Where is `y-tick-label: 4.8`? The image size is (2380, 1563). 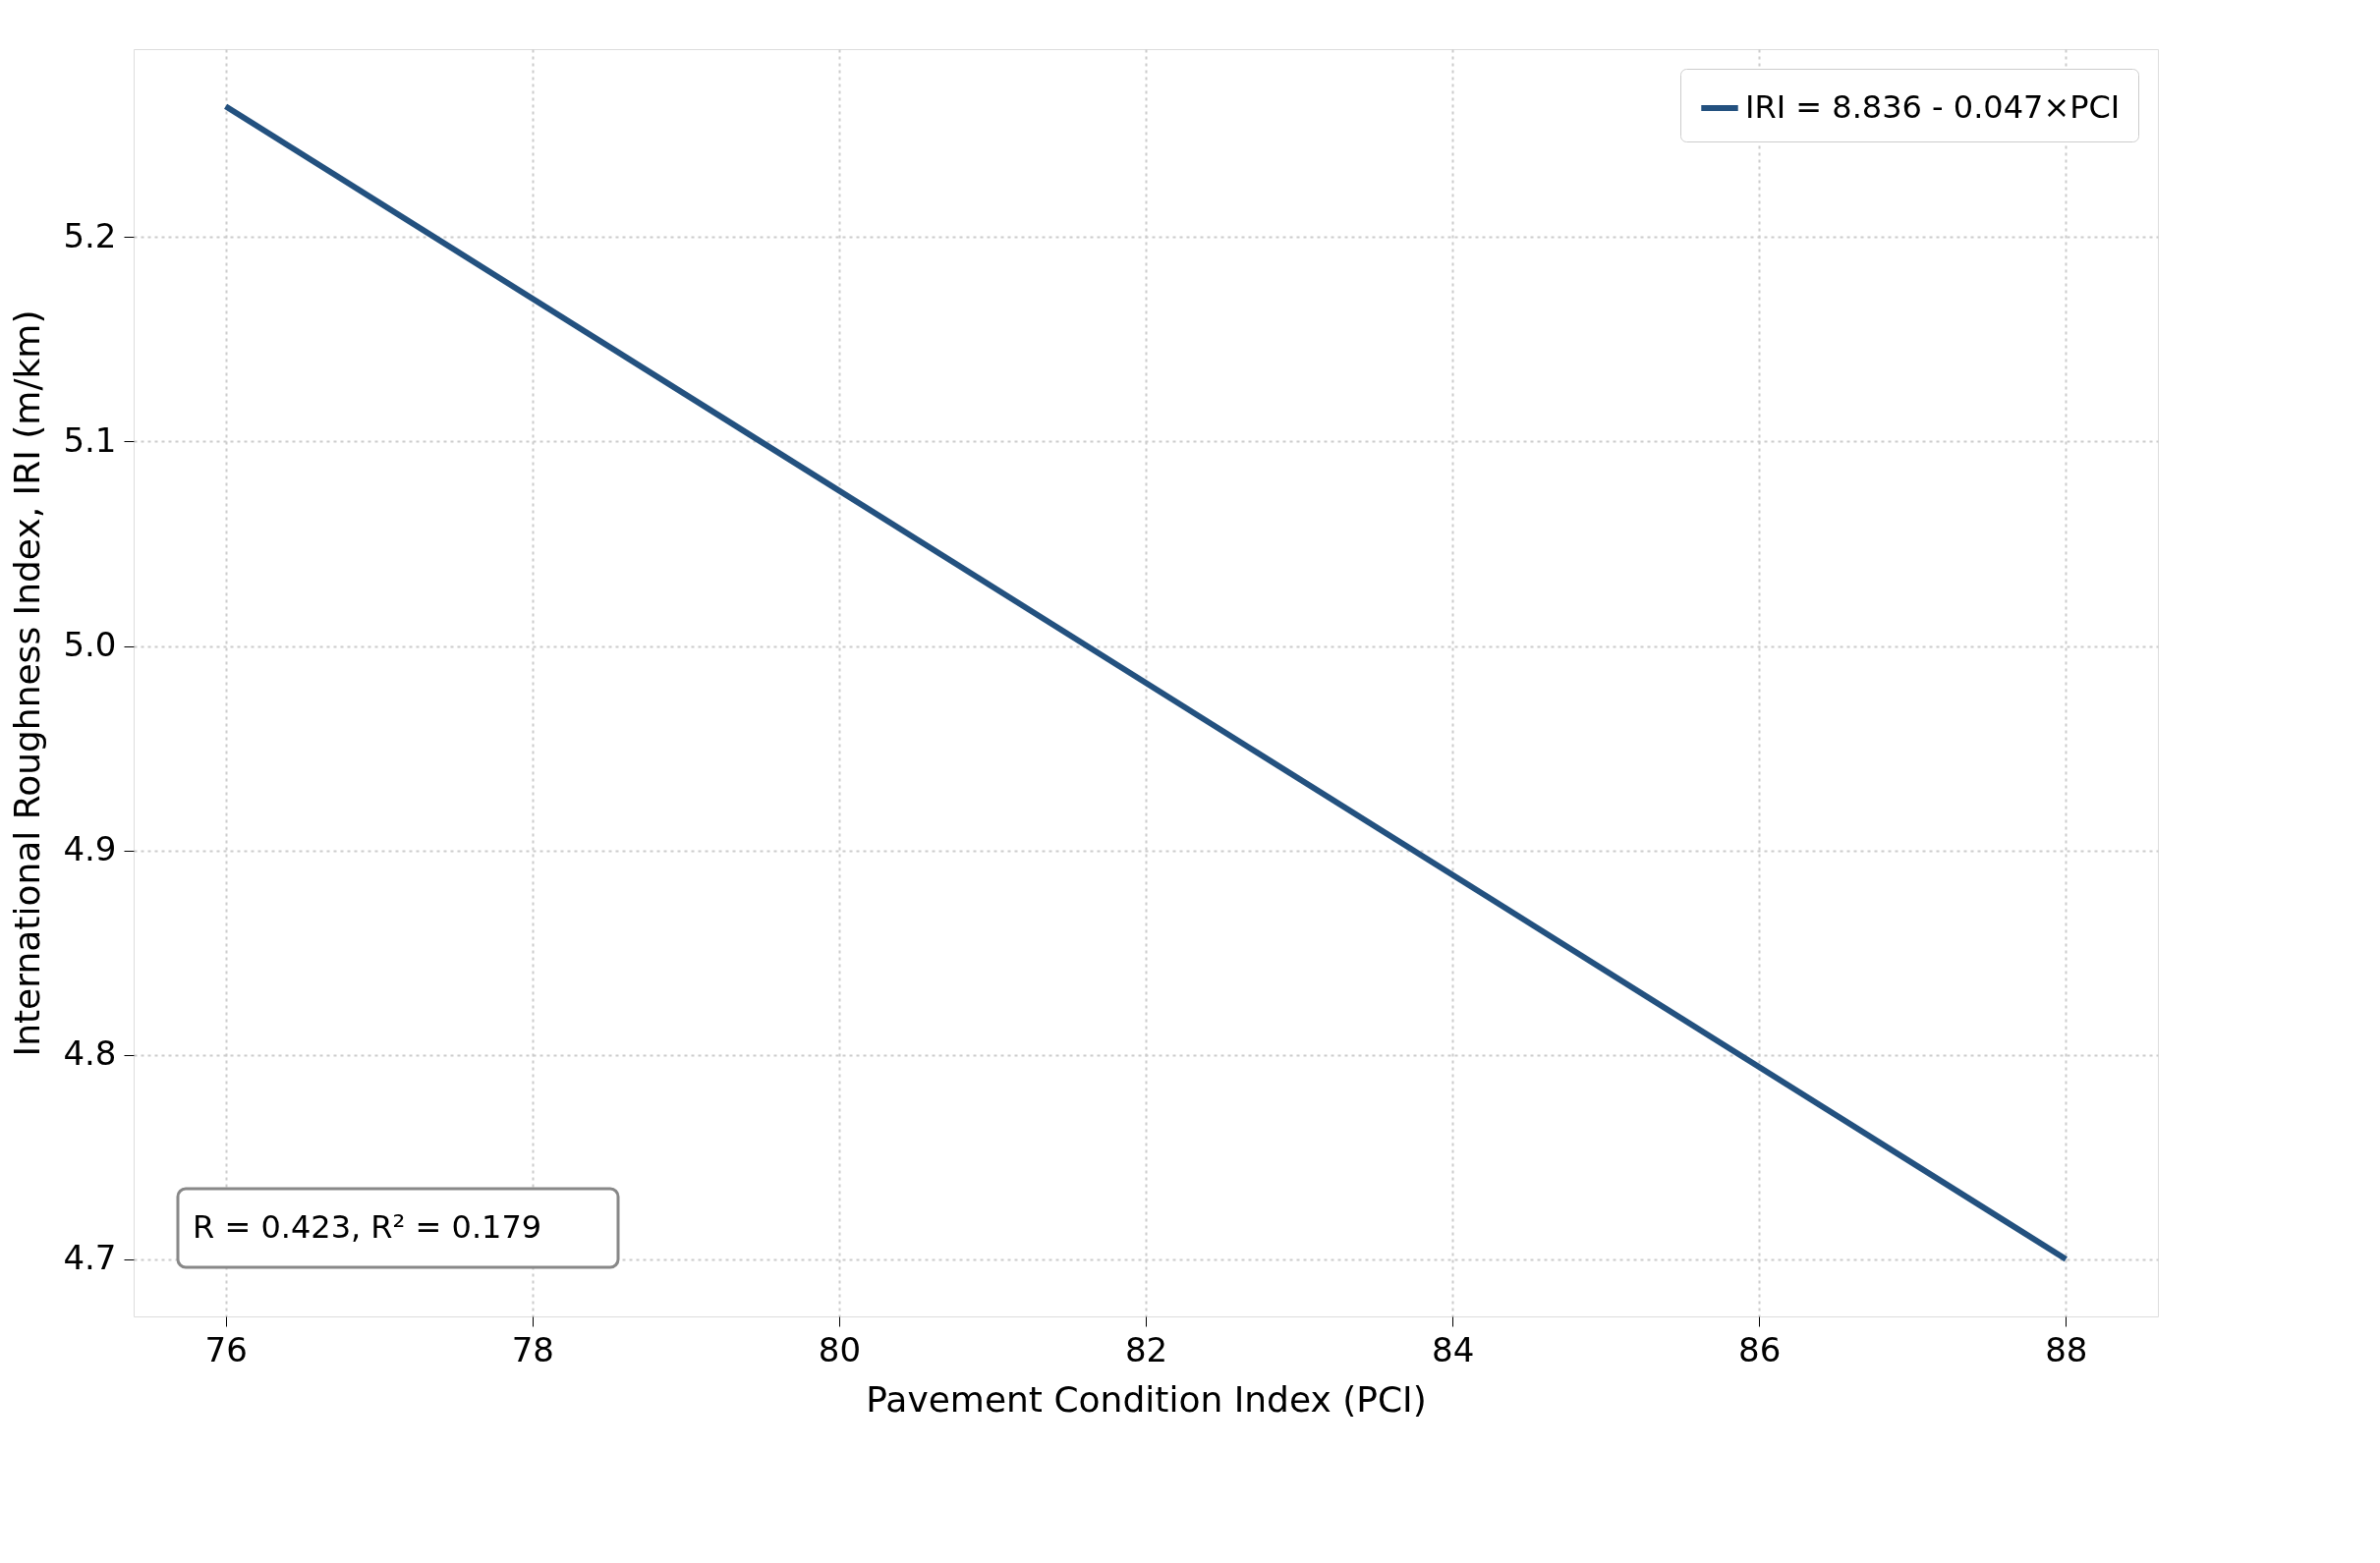 y-tick-label: 4.8 is located at coordinates (90, 1054).